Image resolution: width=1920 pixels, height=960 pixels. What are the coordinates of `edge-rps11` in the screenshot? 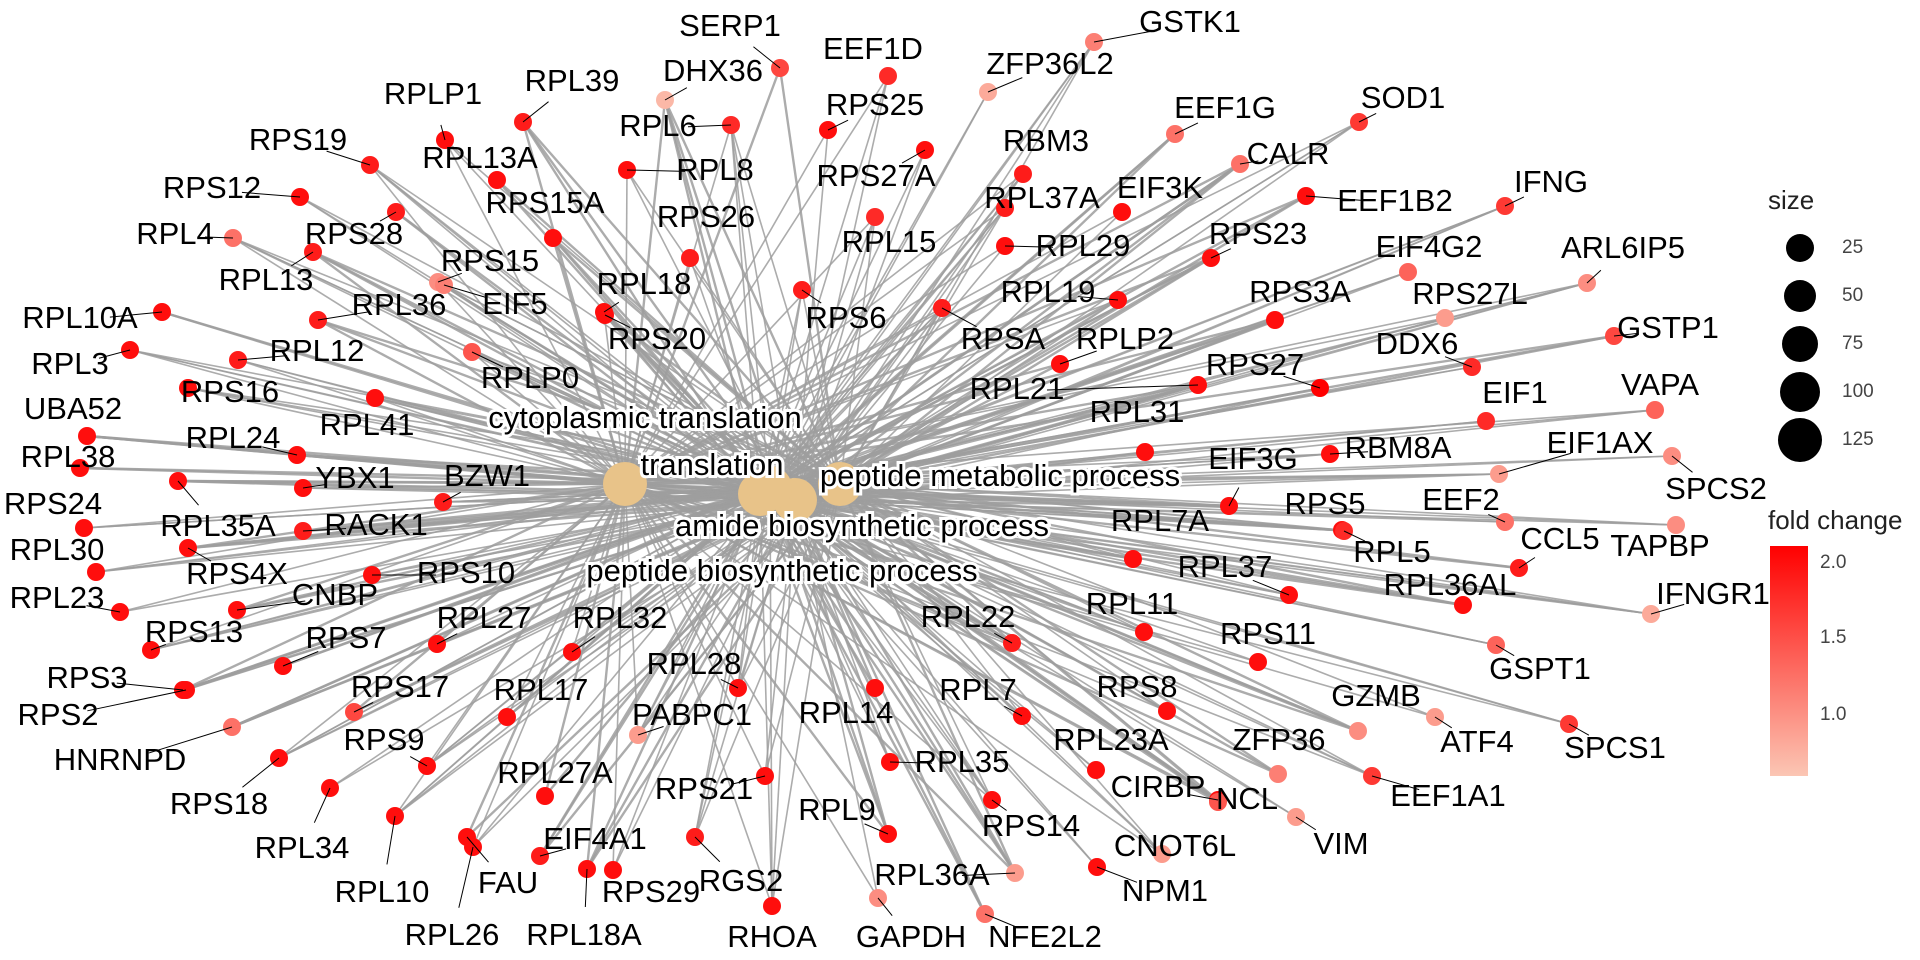 It's located at (1026, 581).